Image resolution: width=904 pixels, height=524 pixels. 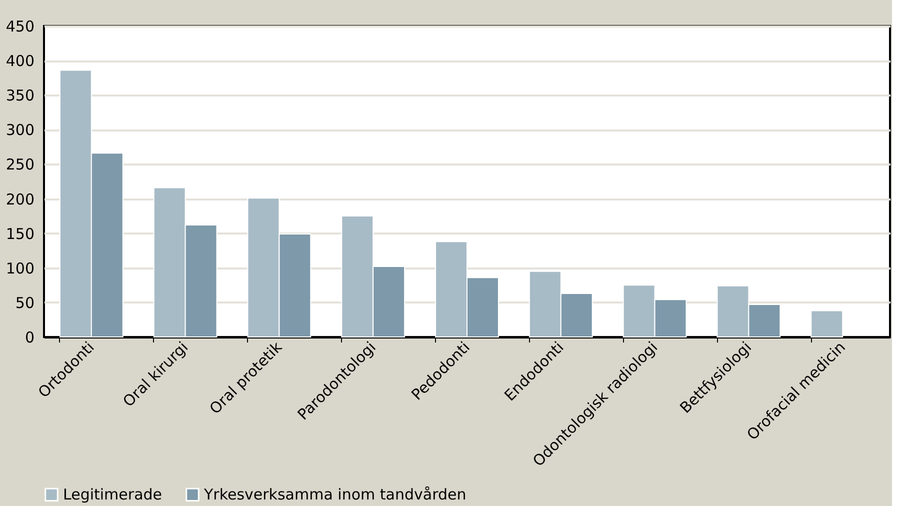 What do you see at coordinates (20, 268) in the screenshot?
I see `y-tick-label: 100` at bounding box center [20, 268].